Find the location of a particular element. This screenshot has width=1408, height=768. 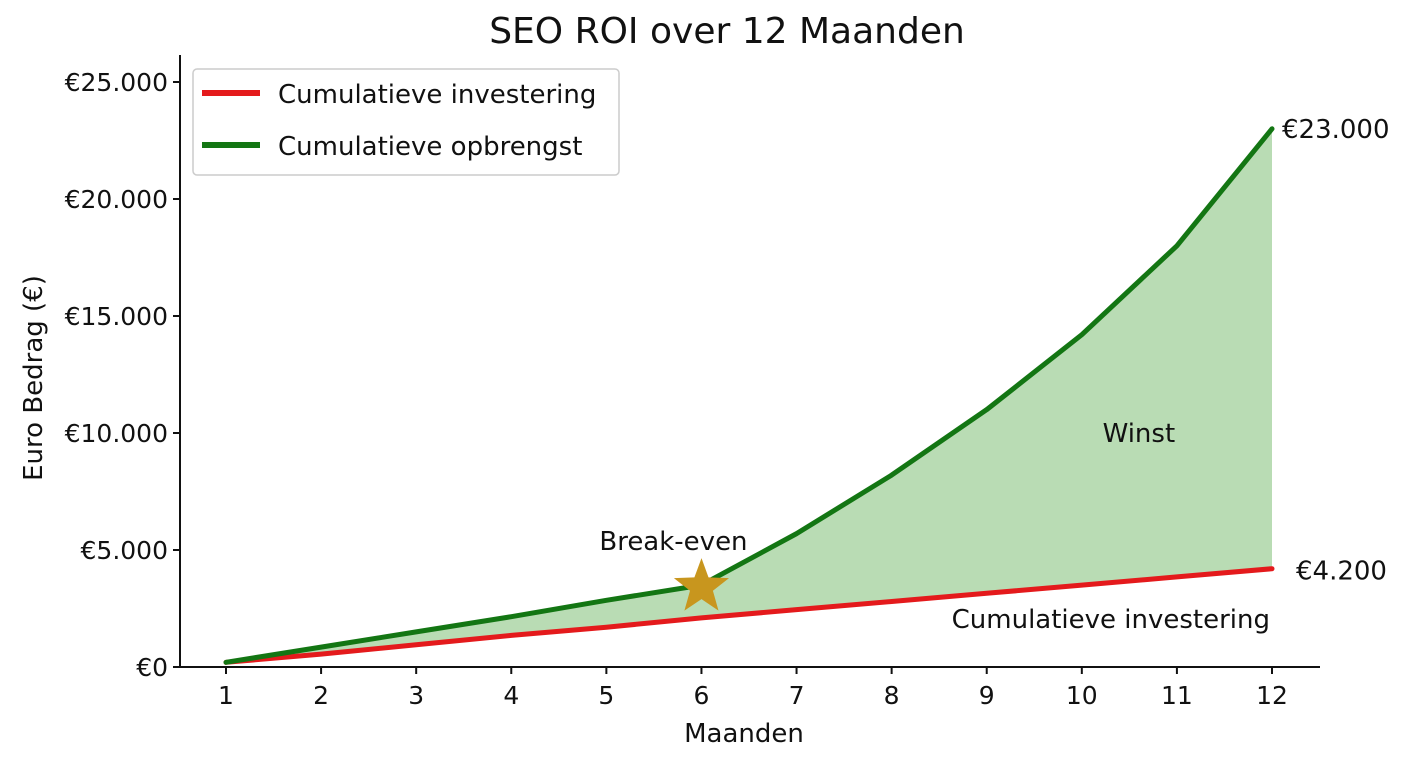

x-tick-label: 1 is located at coordinates (226, 695).